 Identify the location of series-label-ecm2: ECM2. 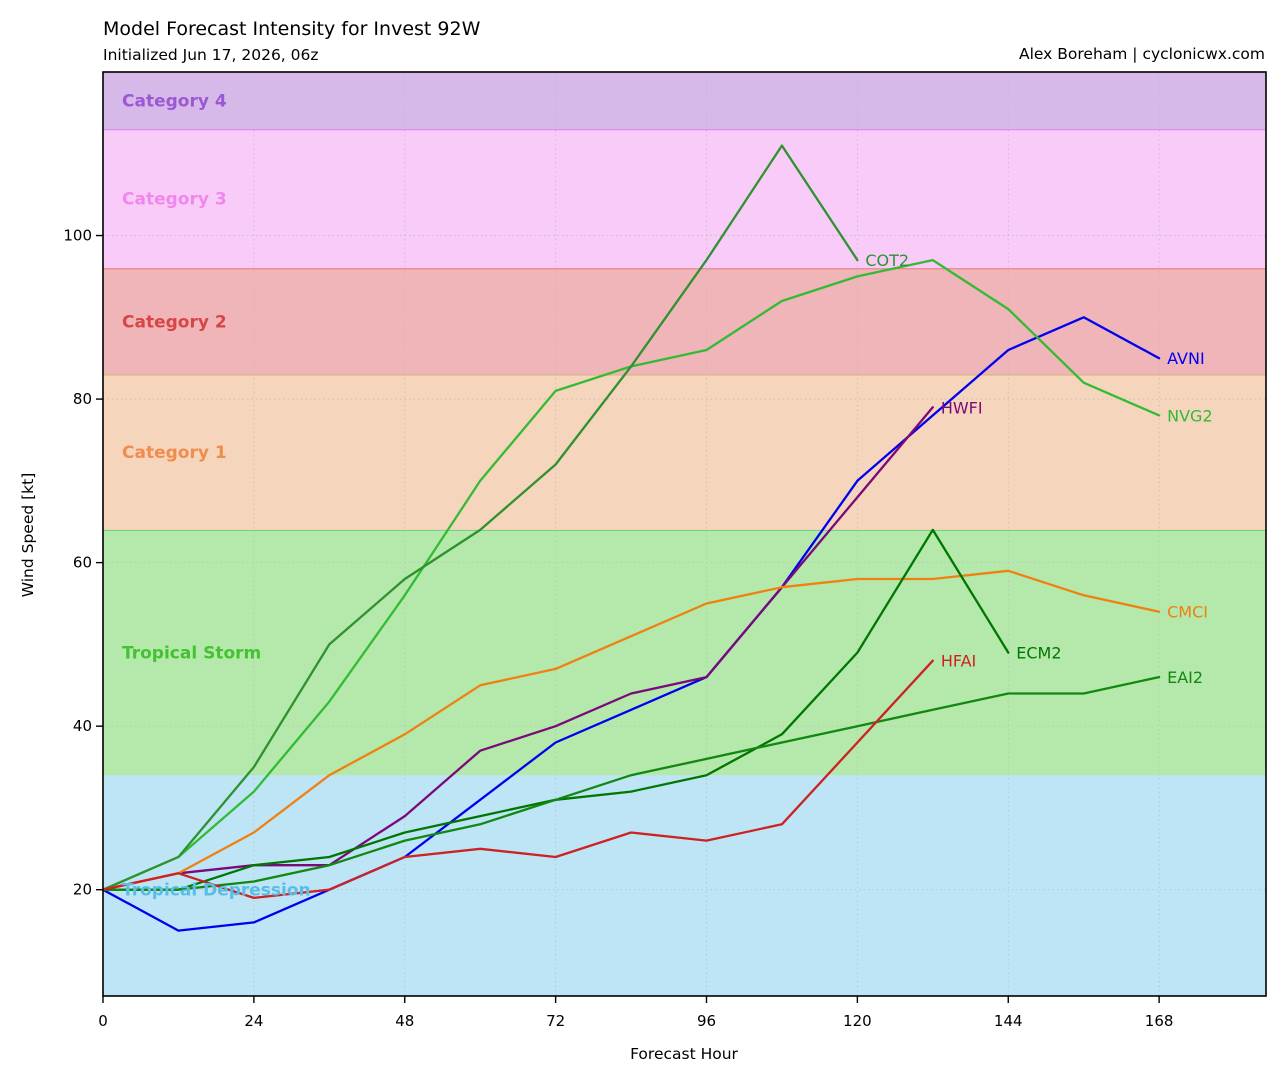
(1038, 653).